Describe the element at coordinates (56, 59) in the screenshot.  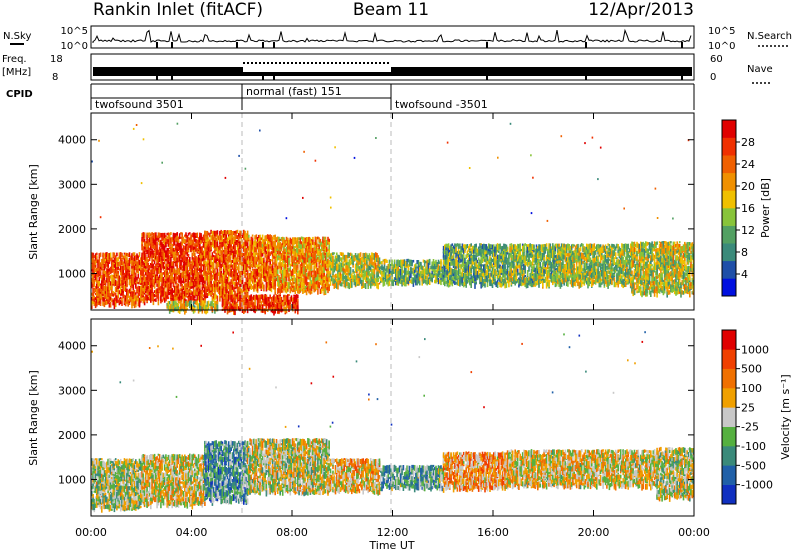
I see `freq-tick-high: 18` at that location.